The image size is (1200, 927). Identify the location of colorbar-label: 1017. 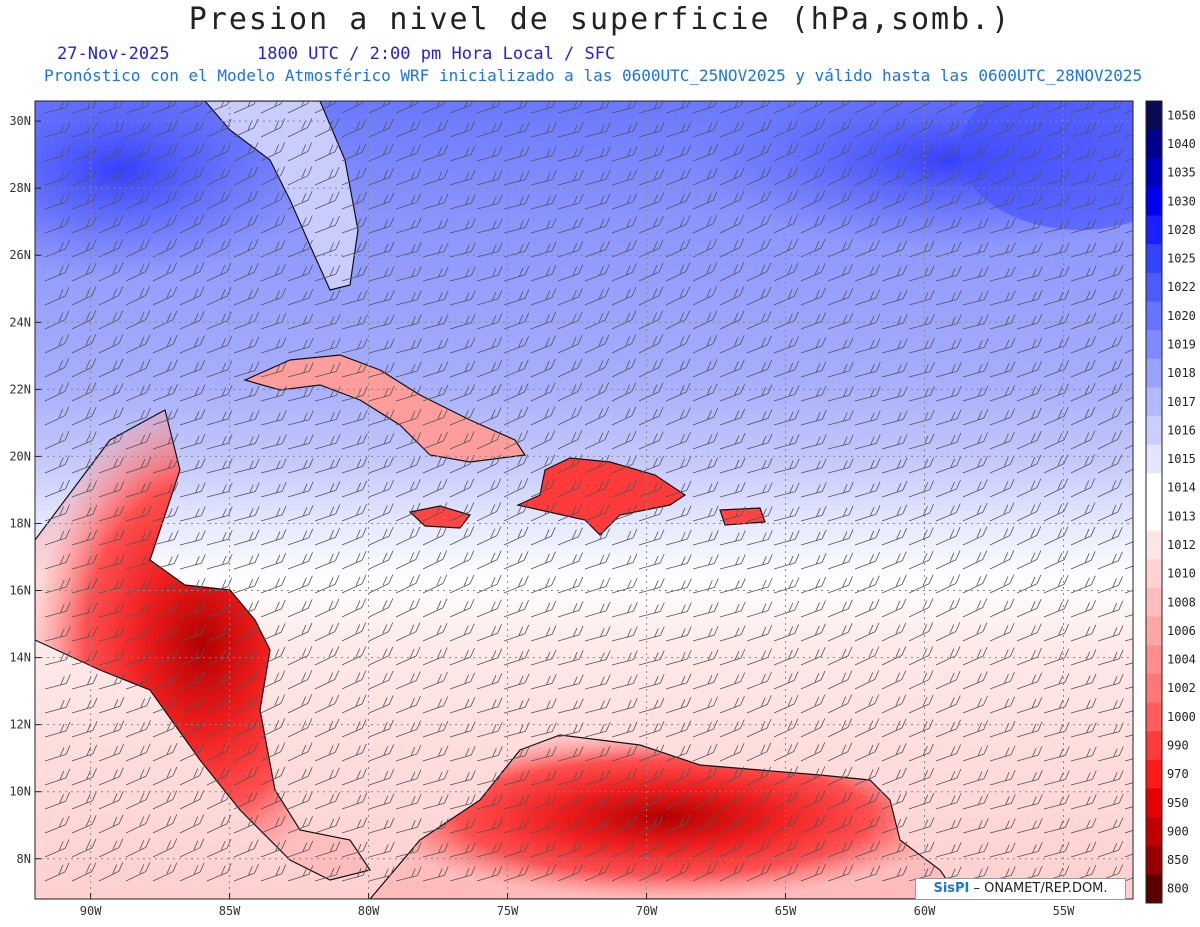
(1181, 402).